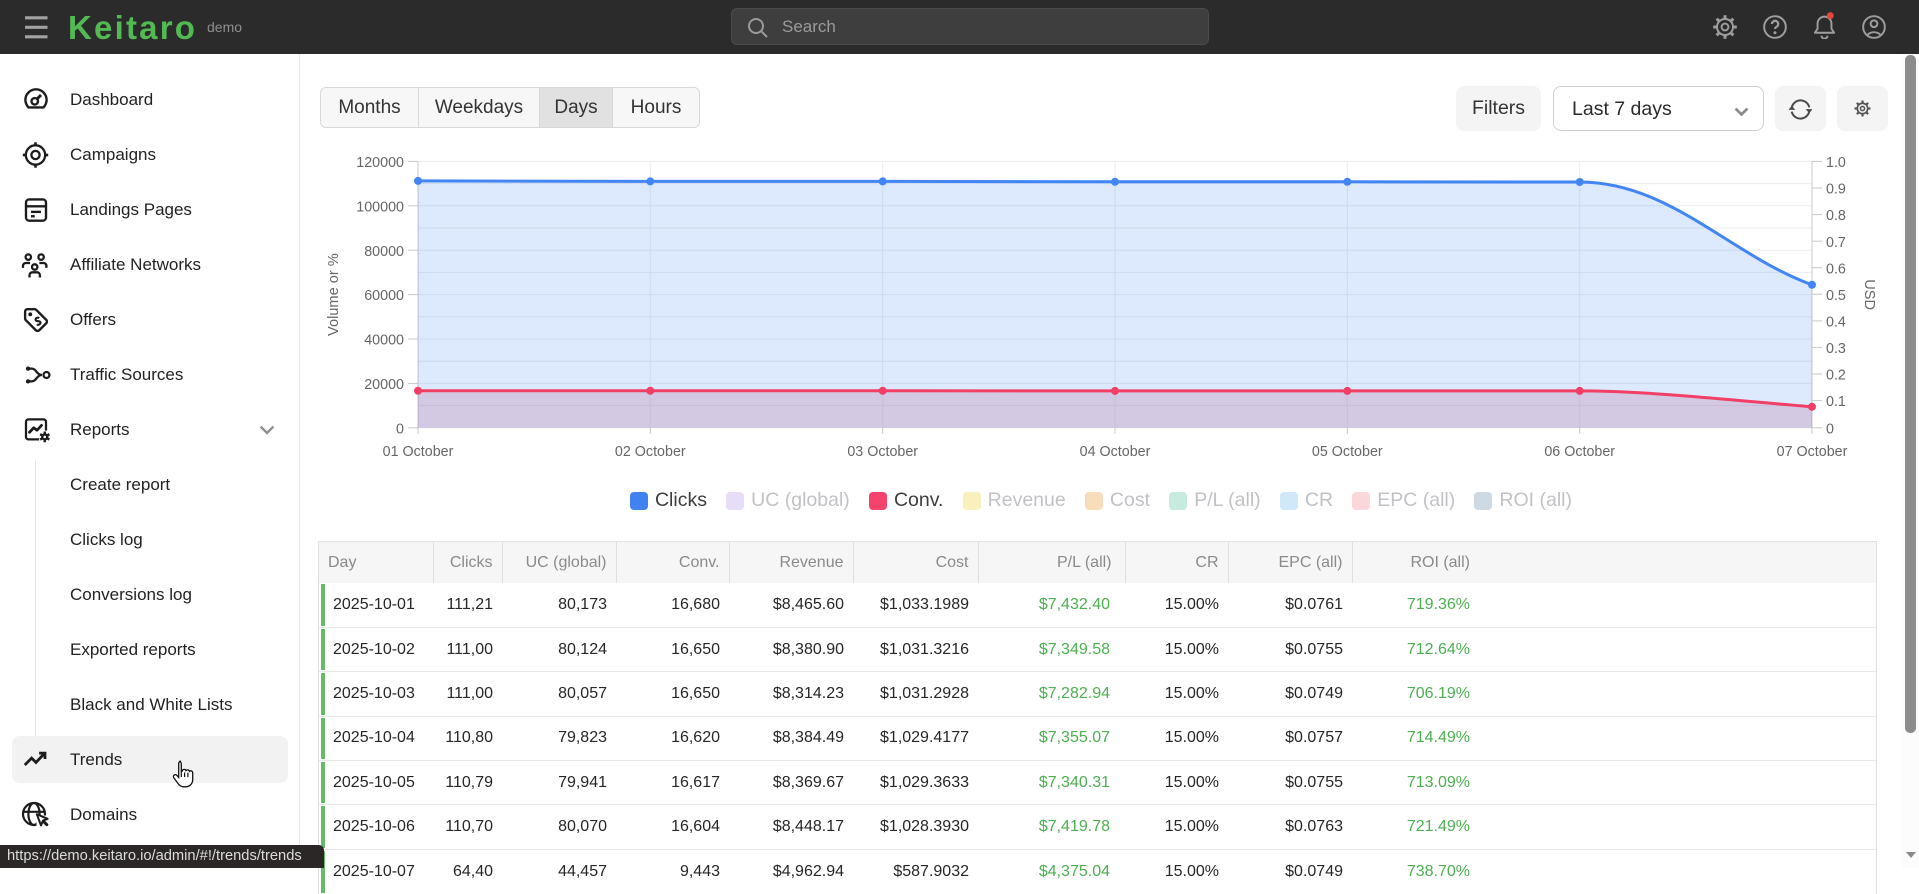  Describe the element at coordinates (1836, 190) in the screenshot. I see `svg-text: 0.9` at that location.